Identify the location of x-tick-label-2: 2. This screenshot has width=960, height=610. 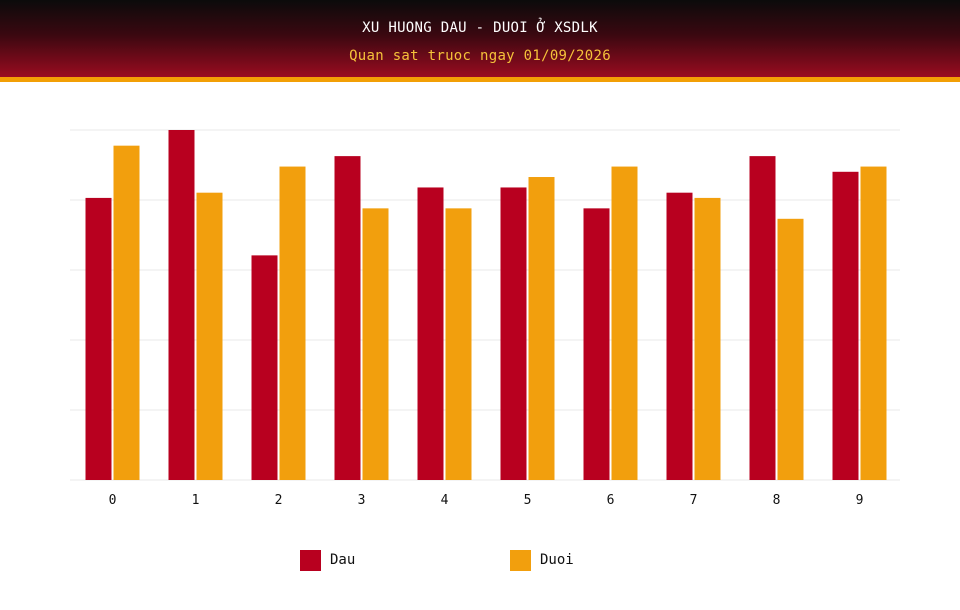
(279, 500).